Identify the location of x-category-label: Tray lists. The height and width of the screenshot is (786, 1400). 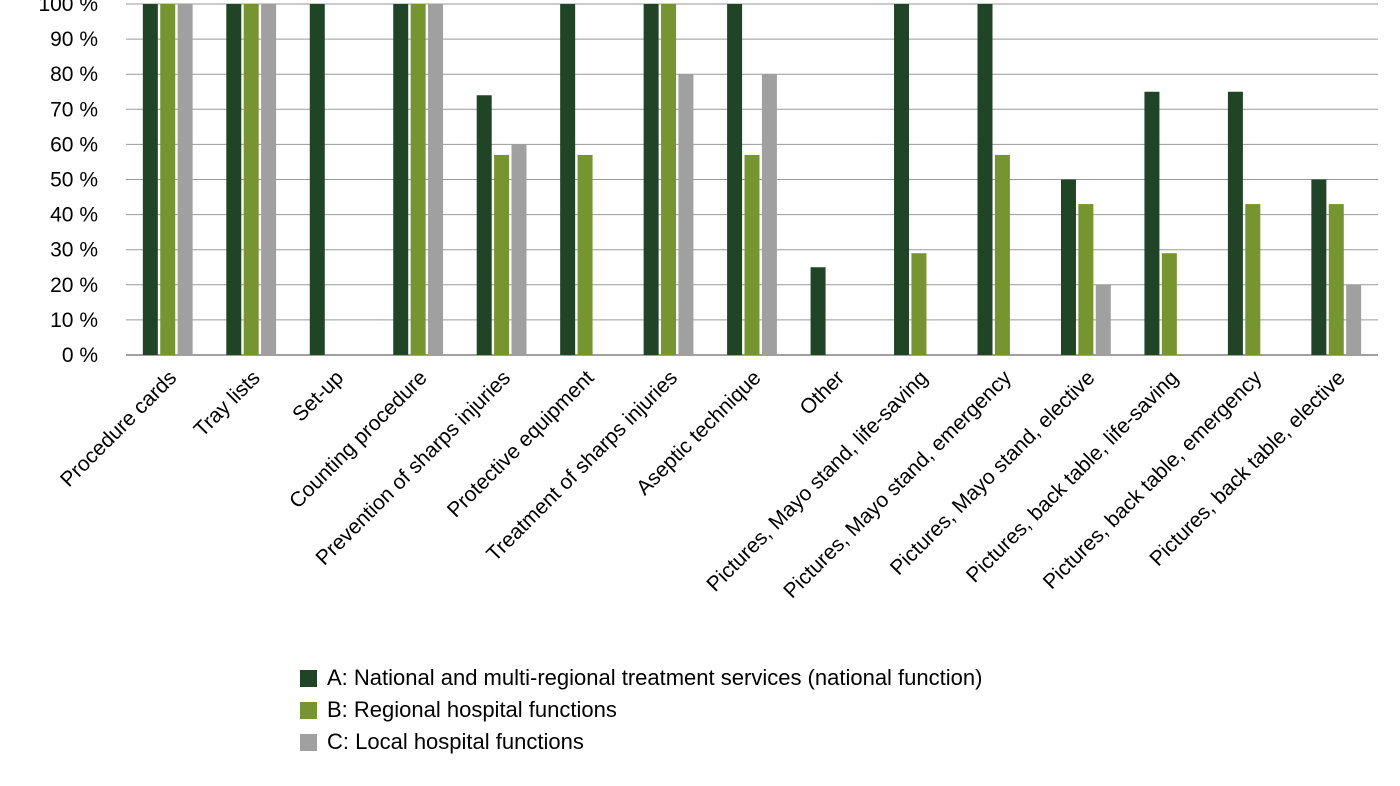
(227, 403).